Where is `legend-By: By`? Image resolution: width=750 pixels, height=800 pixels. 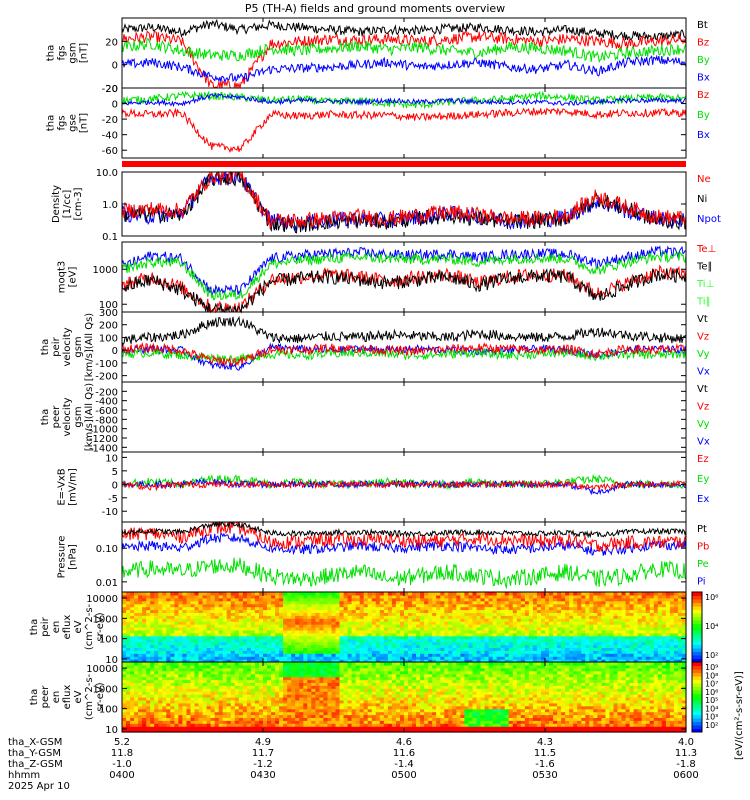 legend-By: By is located at coordinates (703, 115).